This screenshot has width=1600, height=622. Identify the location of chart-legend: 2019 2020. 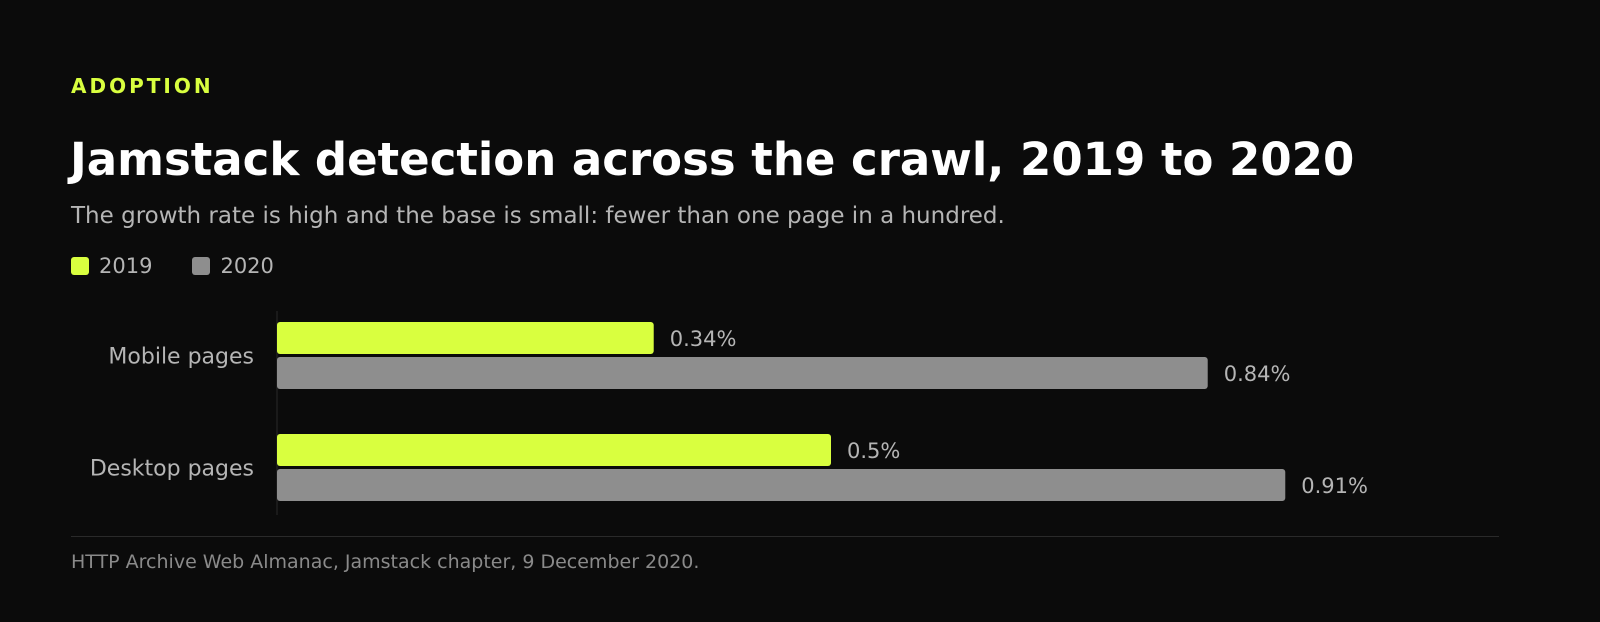
(192, 266).